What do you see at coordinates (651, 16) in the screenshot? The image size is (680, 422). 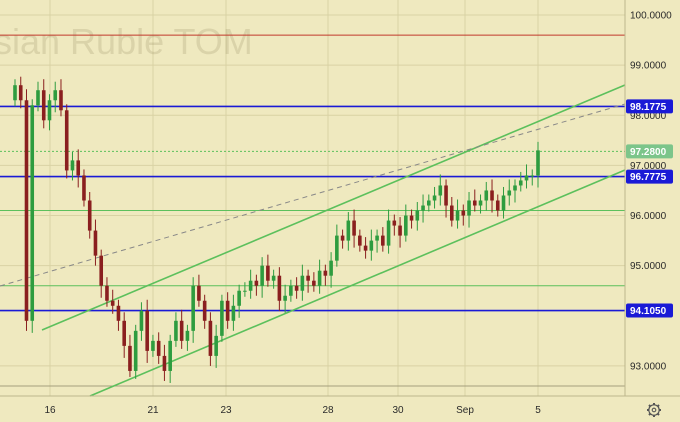 I see `y-tick-label: 100.0000` at bounding box center [651, 16].